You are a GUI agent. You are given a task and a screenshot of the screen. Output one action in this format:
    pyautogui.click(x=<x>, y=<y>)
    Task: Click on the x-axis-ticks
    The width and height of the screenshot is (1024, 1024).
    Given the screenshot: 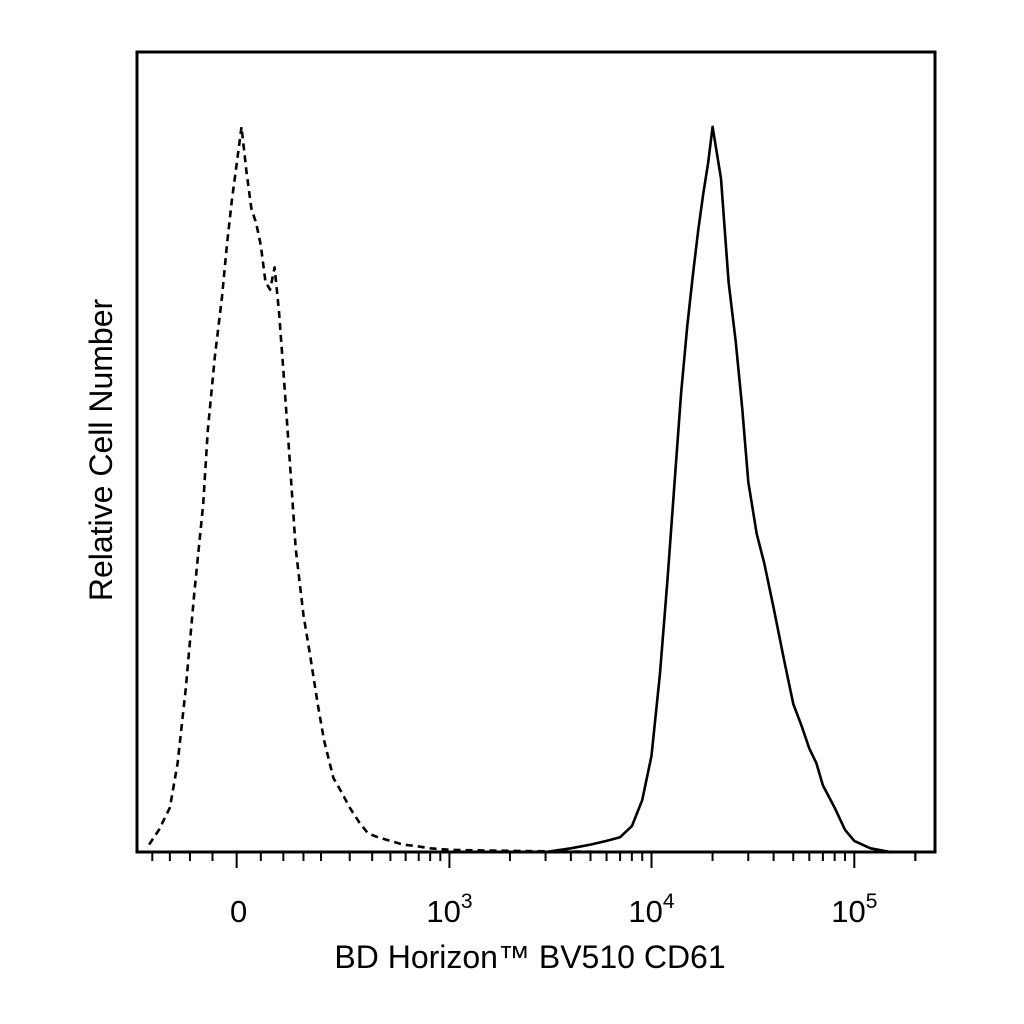 What is the action you would take?
    pyautogui.click(x=534, y=860)
    